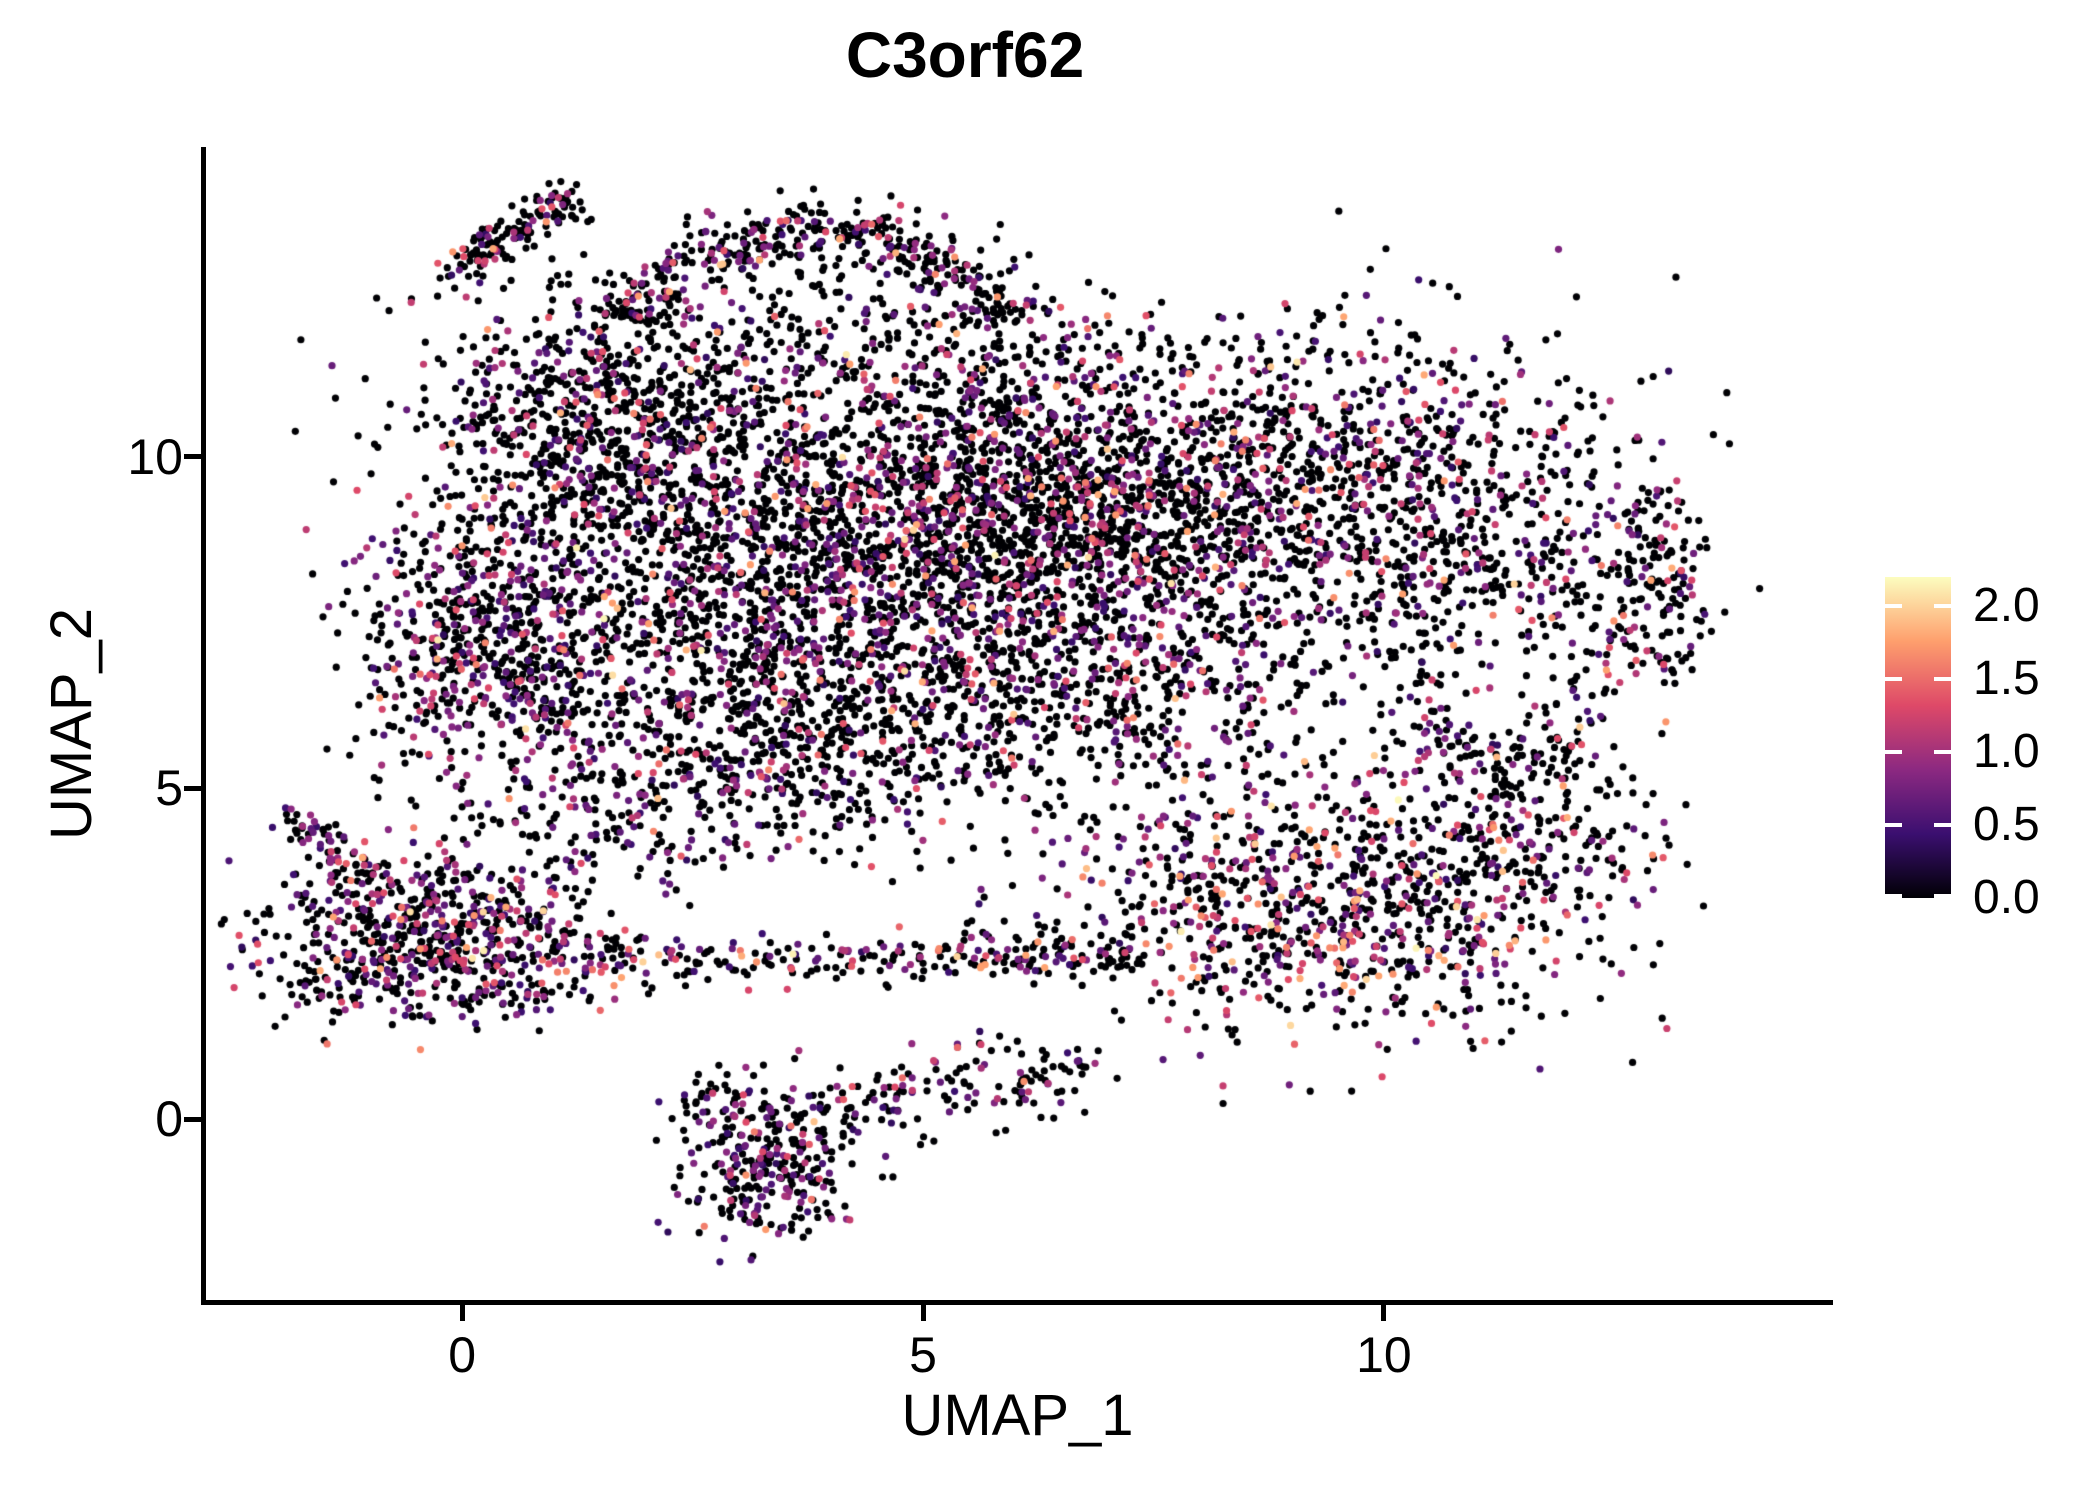 The image size is (2100, 1500). What do you see at coordinates (1384, 1355) in the screenshot?
I see `x-tick-label: 10` at bounding box center [1384, 1355].